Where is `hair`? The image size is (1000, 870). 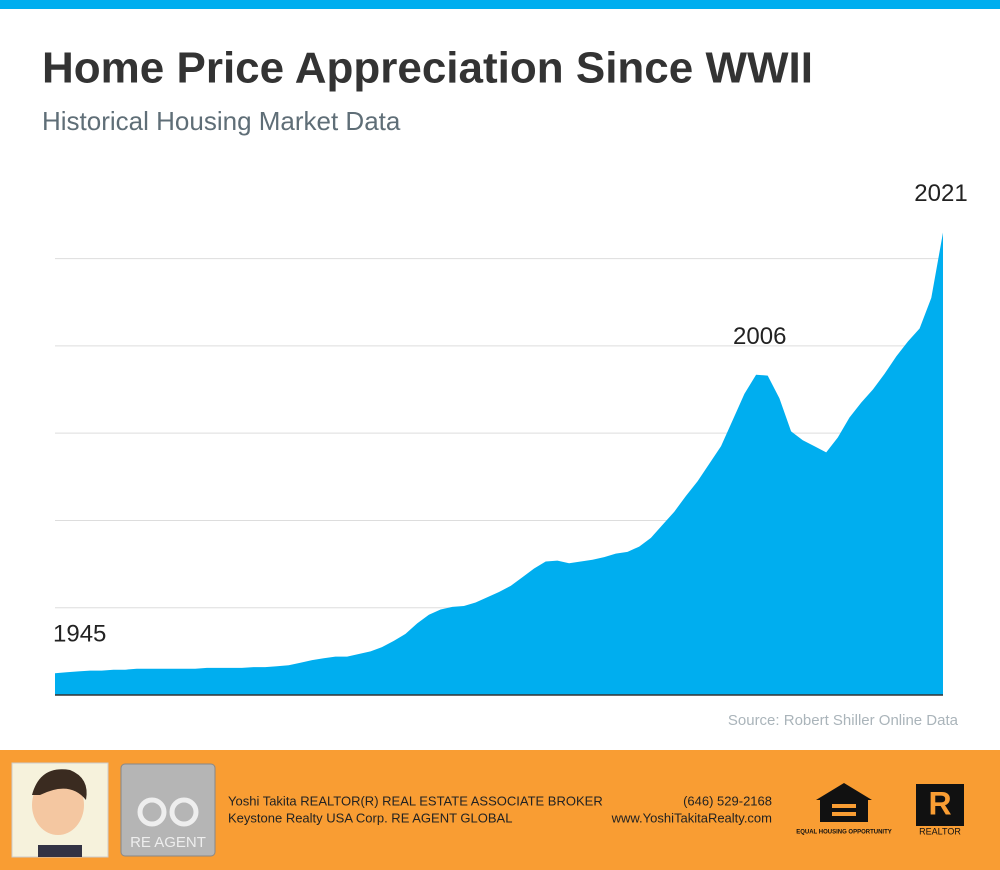 hair is located at coordinates (59, 784).